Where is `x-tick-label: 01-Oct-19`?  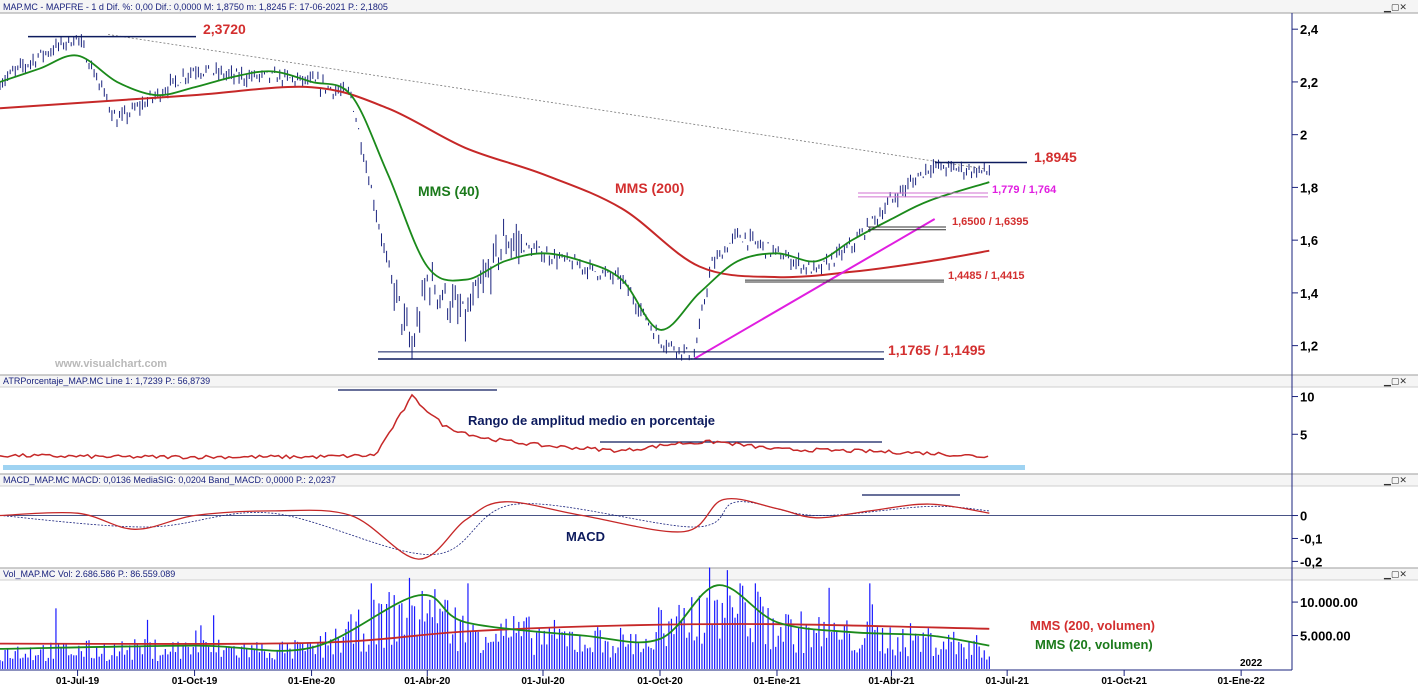 x-tick-label: 01-Oct-19 is located at coordinates (195, 681).